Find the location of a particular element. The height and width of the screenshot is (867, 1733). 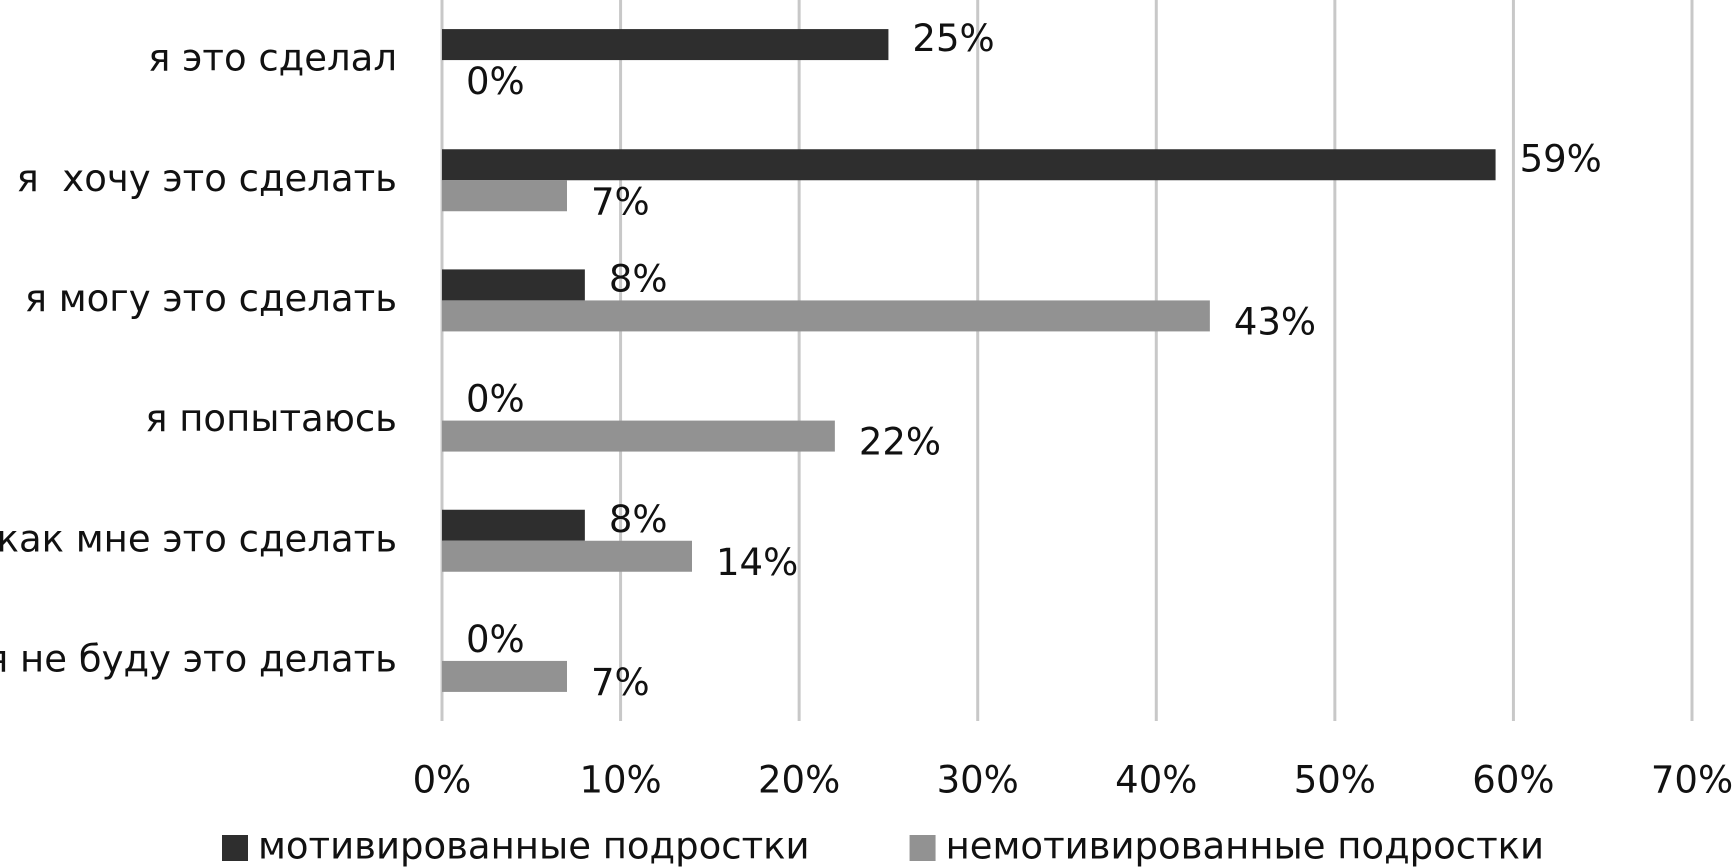

x-tick-label: 50% is located at coordinates (1335, 780).